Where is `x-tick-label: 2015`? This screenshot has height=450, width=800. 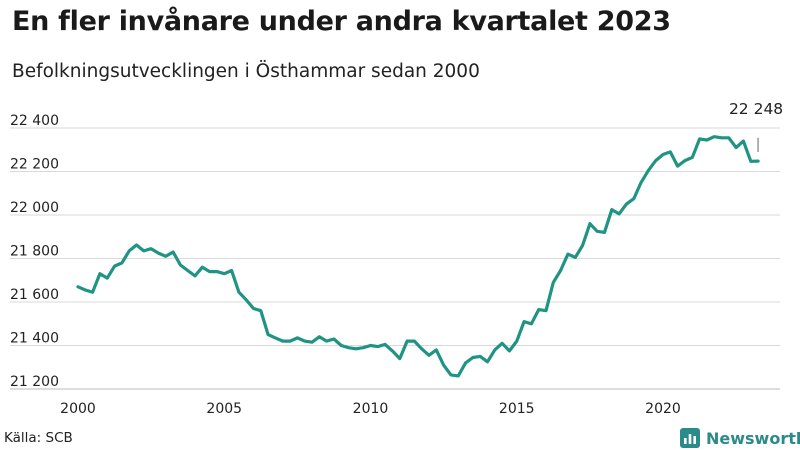 x-tick-label: 2015 is located at coordinates (517, 409).